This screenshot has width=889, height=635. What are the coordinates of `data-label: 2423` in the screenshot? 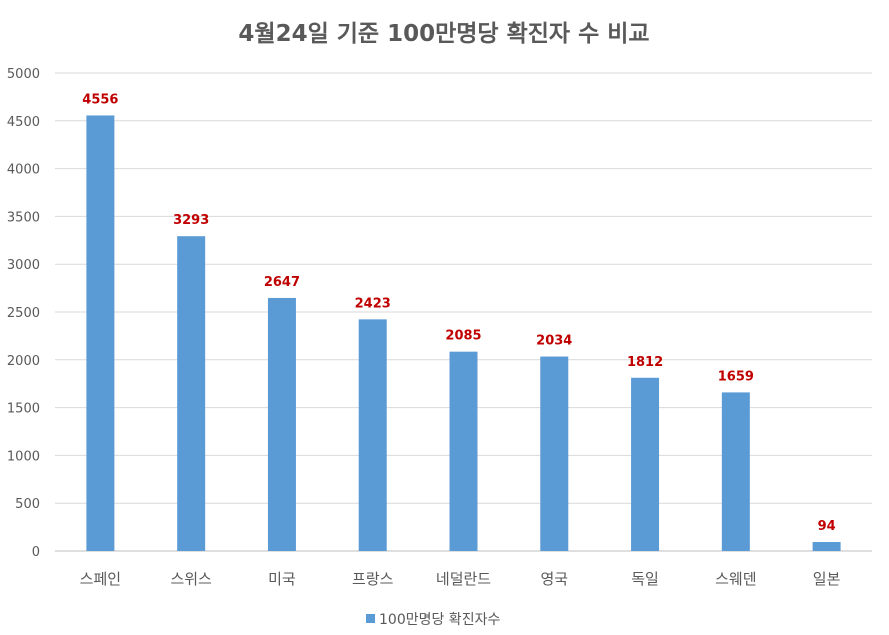 It's located at (373, 303).